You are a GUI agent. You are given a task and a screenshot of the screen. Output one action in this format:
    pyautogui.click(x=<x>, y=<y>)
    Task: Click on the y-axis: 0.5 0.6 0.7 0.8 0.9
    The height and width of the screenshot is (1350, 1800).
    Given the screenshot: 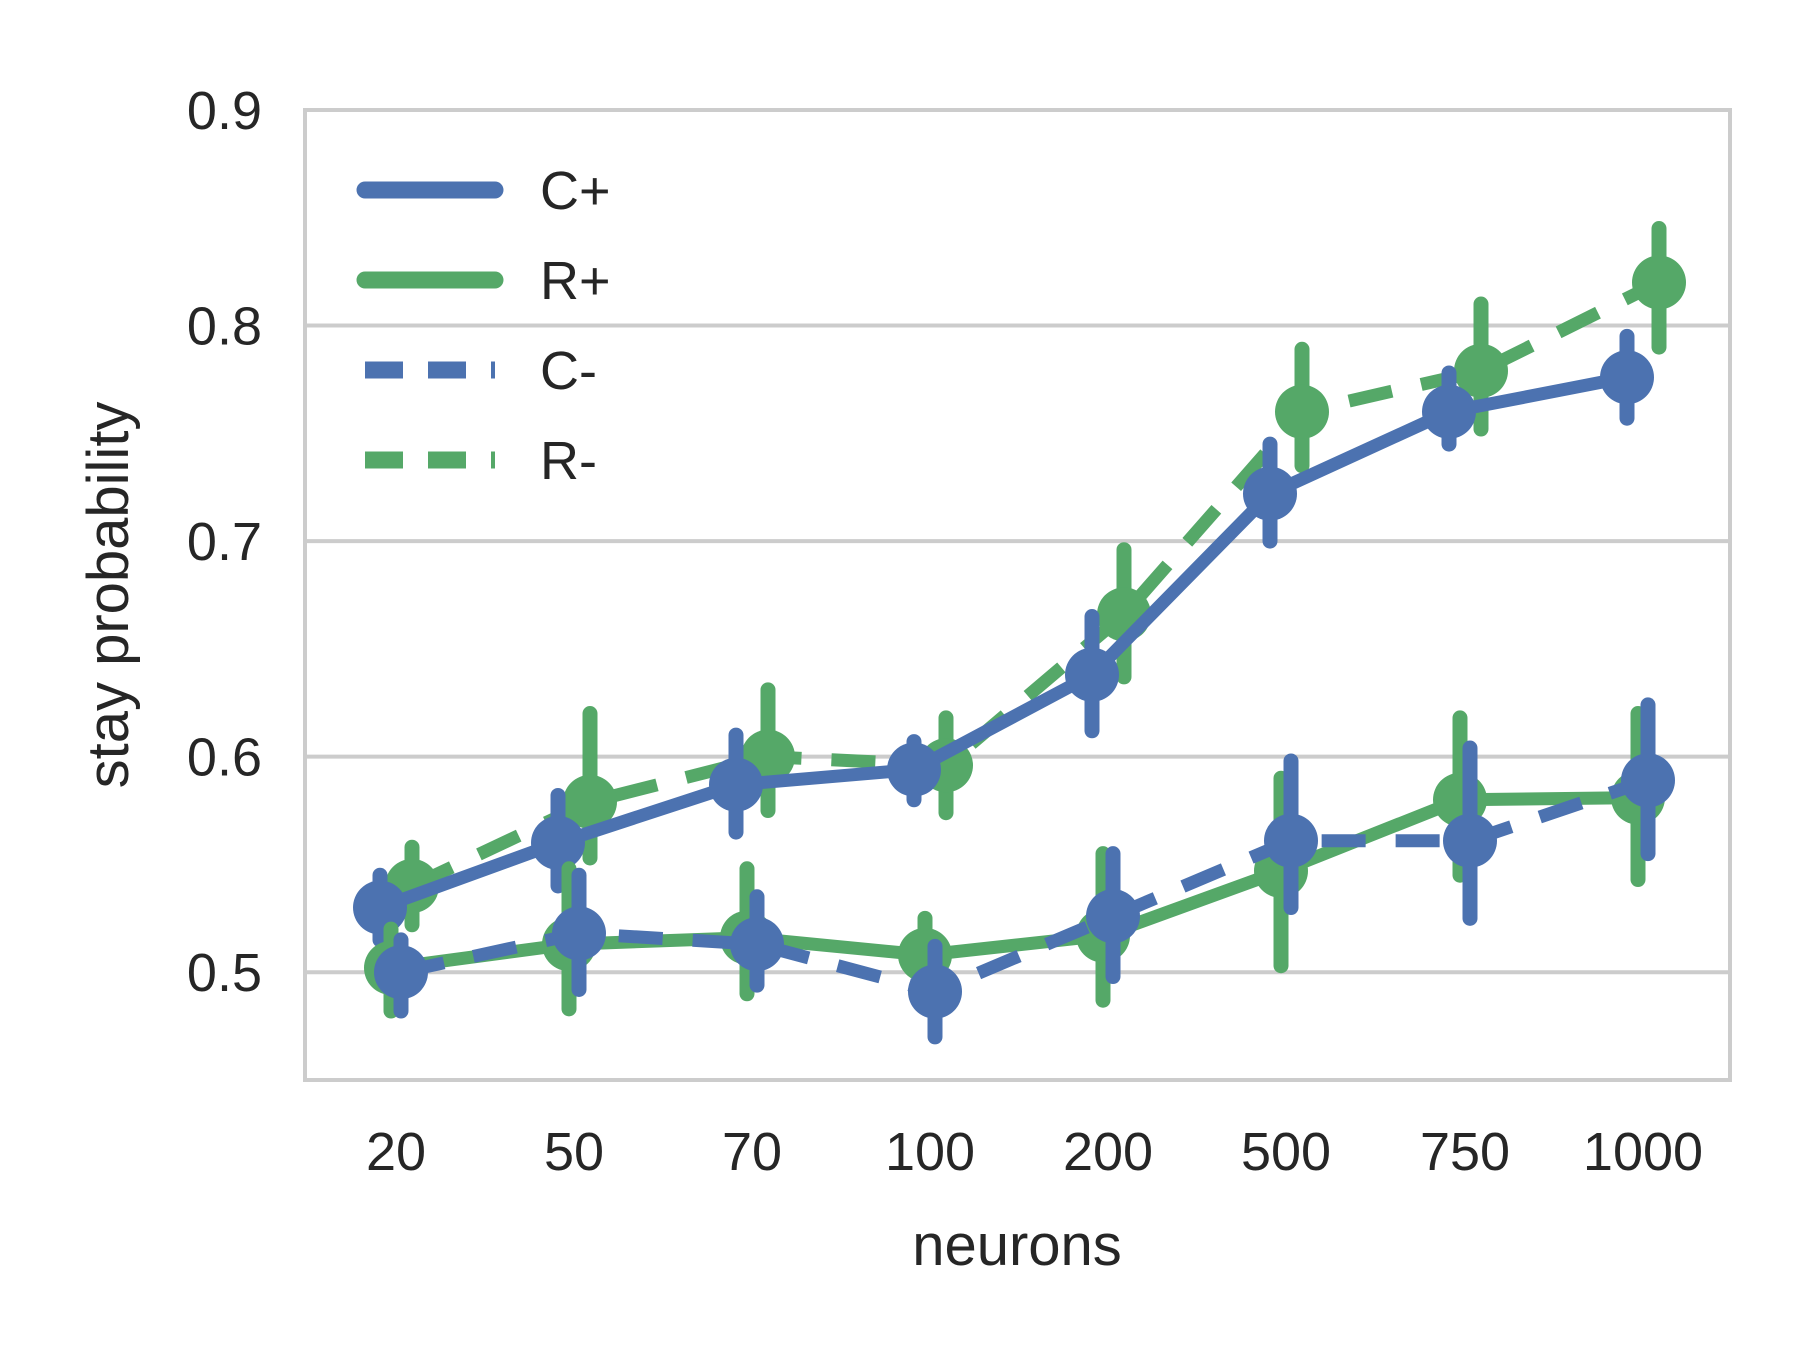 What is the action you would take?
    pyautogui.click(x=224, y=542)
    